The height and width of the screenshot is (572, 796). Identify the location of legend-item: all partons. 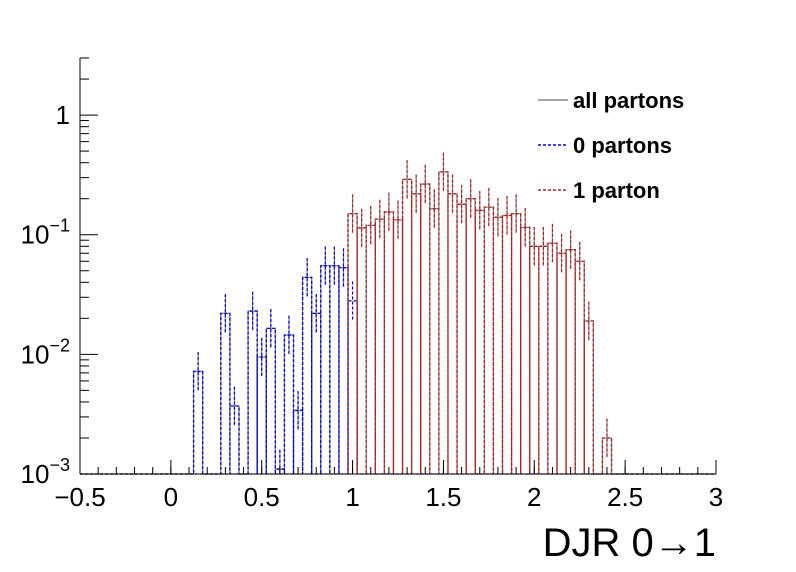
(611, 100).